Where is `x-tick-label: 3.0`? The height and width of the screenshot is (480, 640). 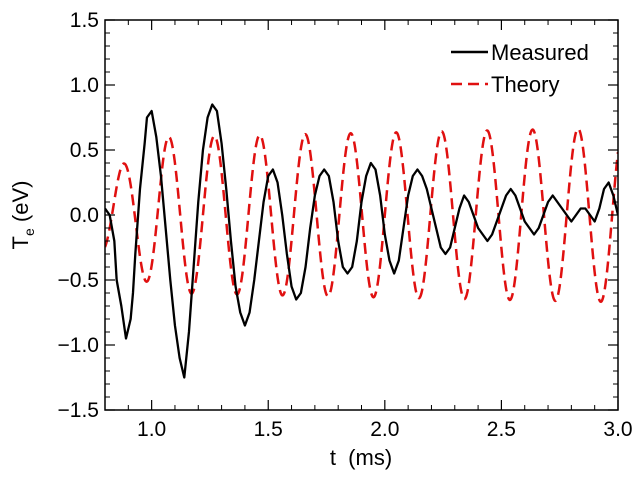
x-tick-label: 3.0 is located at coordinates (617, 429).